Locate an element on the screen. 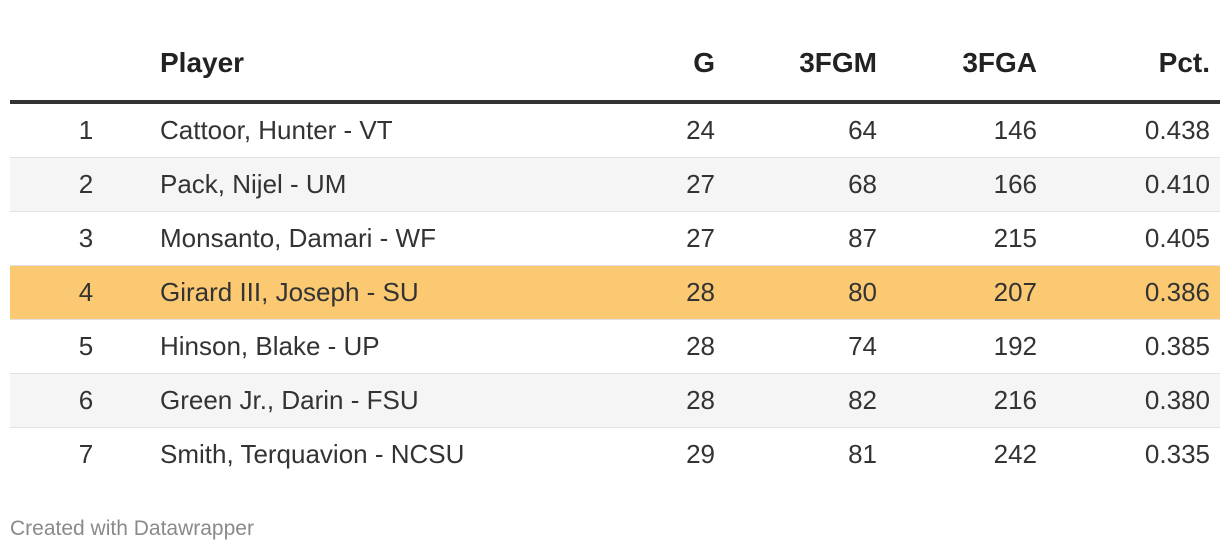 This screenshot has width=1220, height=554. header-player: Player is located at coordinates (370, 66).